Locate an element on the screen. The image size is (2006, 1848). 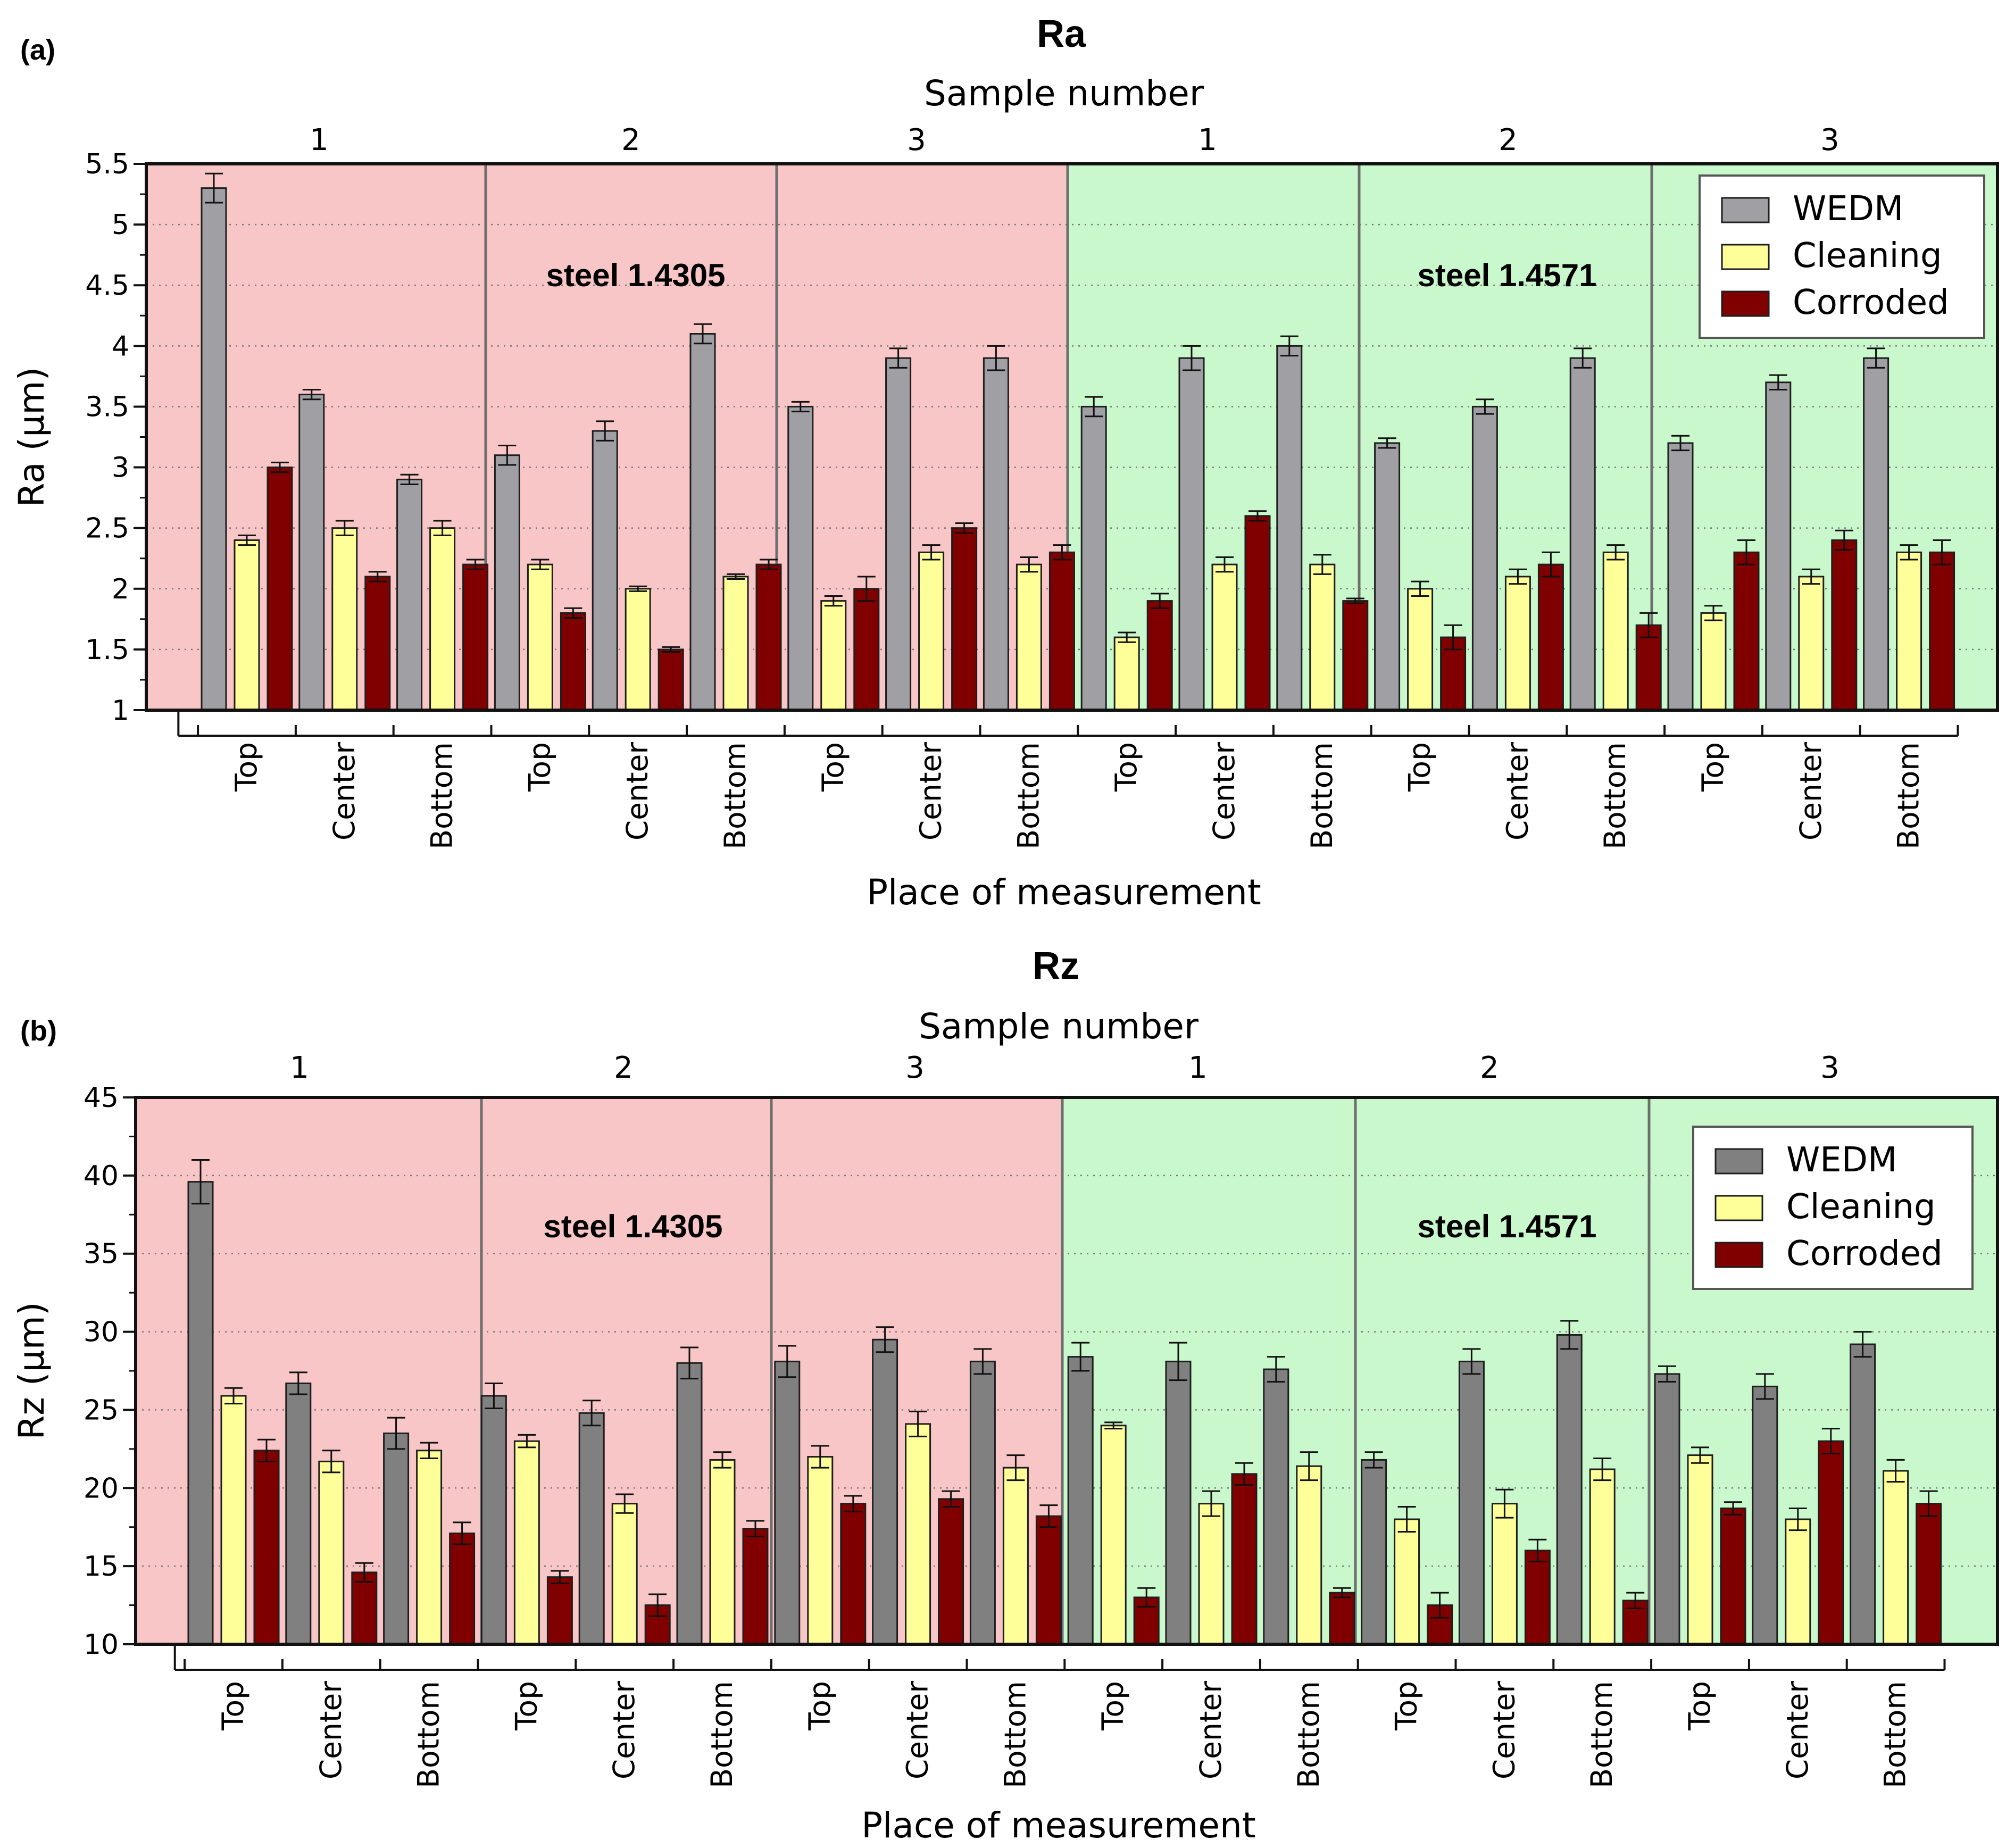
series-corroded is located at coordinates (1111, 586).